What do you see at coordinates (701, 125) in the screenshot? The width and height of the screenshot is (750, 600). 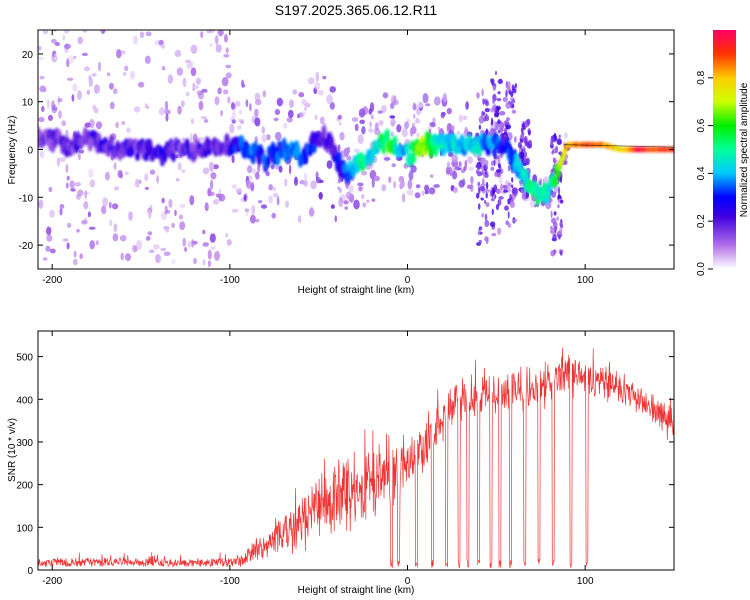 I see `colorbar-tick-label: 0.6` at bounding box center [701, 125].